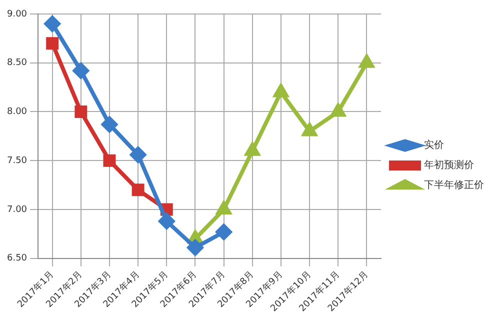 This screenshot has height=321, width=500. I want to click on legend-label: 年初预测价, so click(449, 165).